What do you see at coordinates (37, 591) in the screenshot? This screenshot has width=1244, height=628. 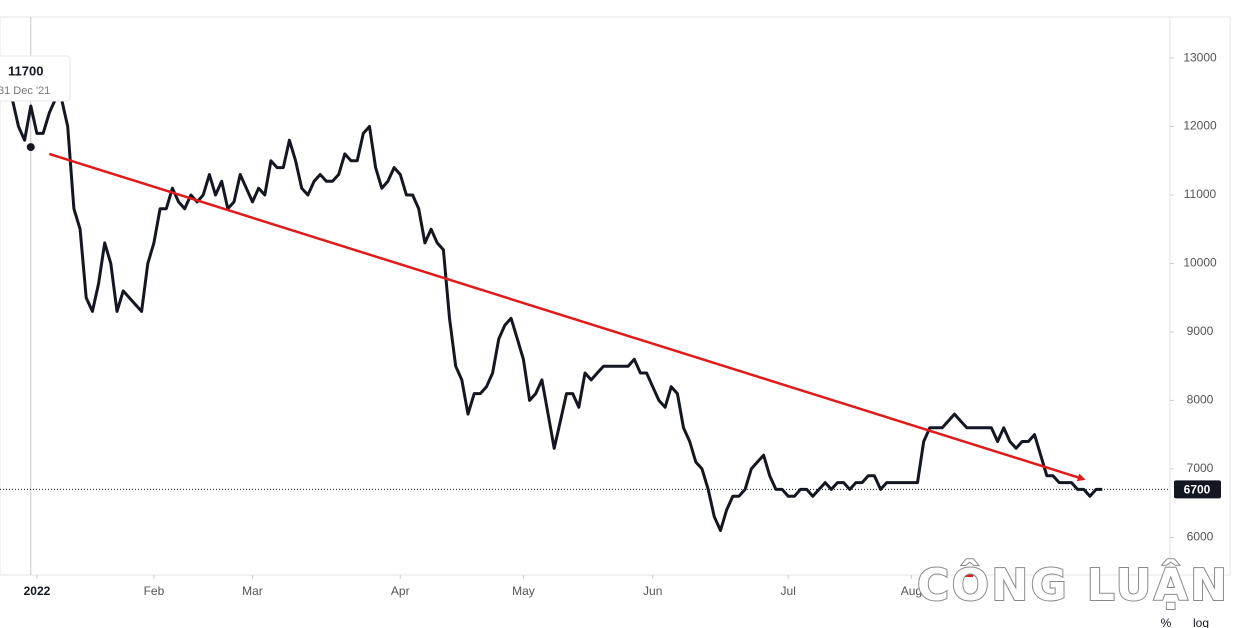 I see `x-tick-label: 2022` at bounding box center [37, 591].